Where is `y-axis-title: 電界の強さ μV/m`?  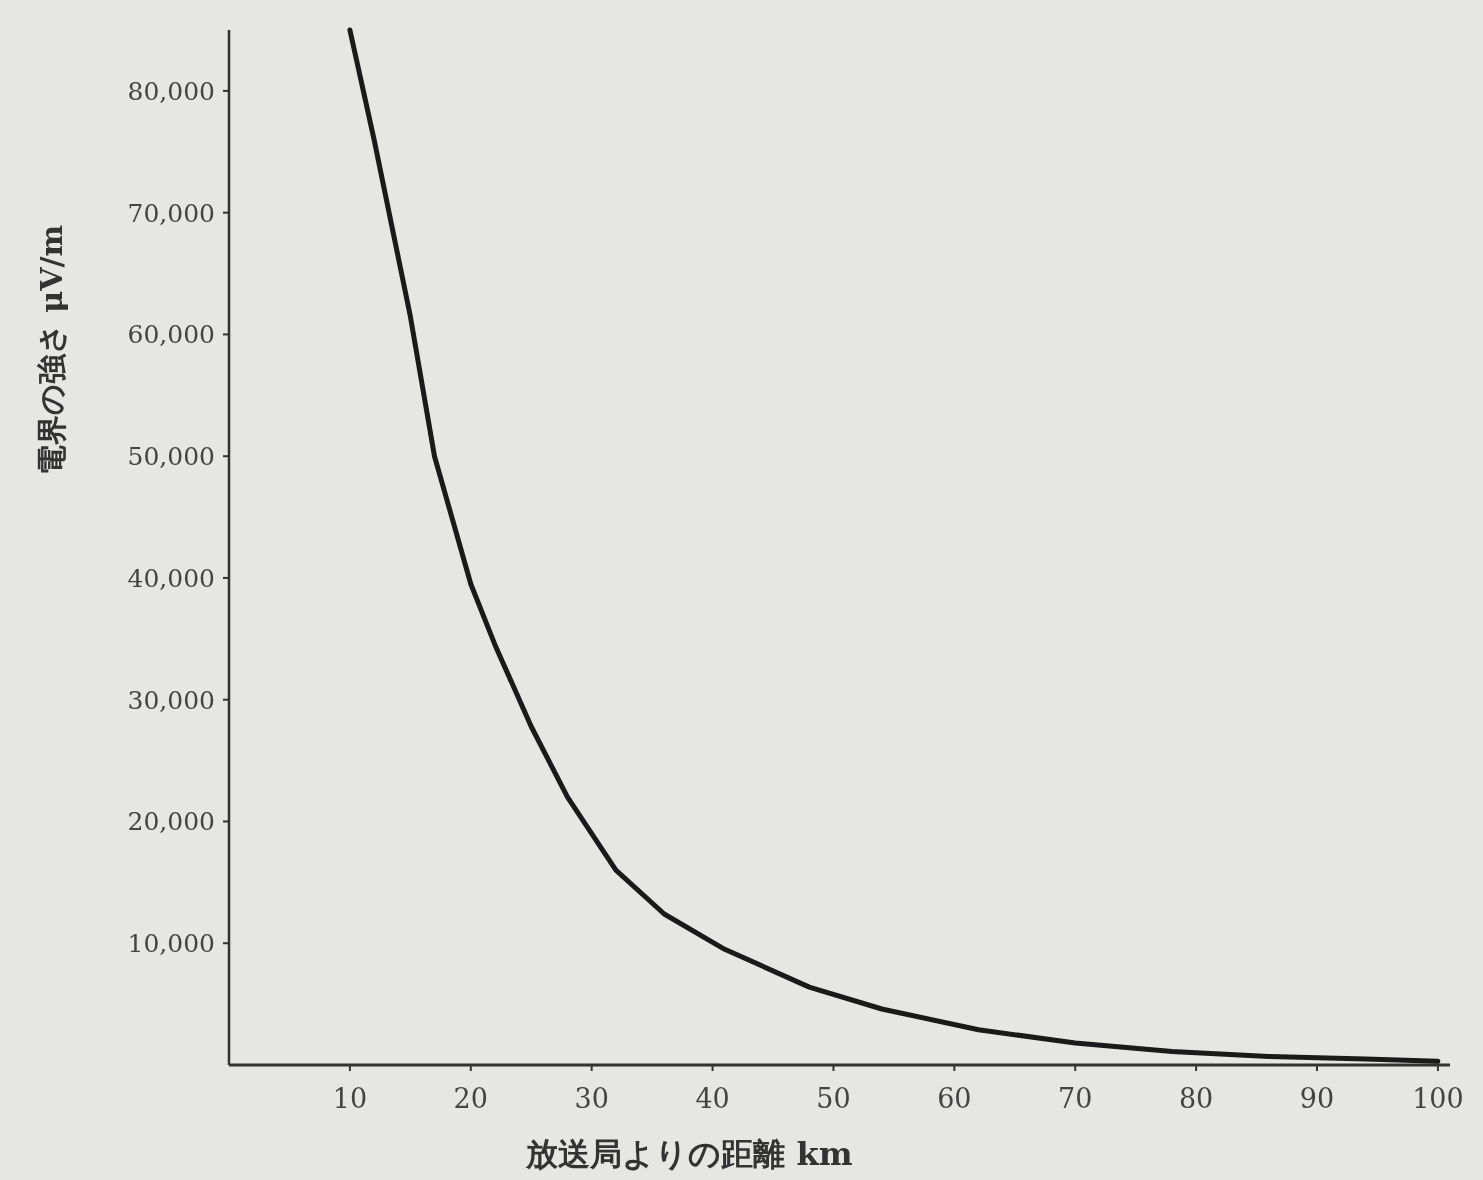
y-axis-title: 電界の強さ μV/m is located at coordinates (51, 350).